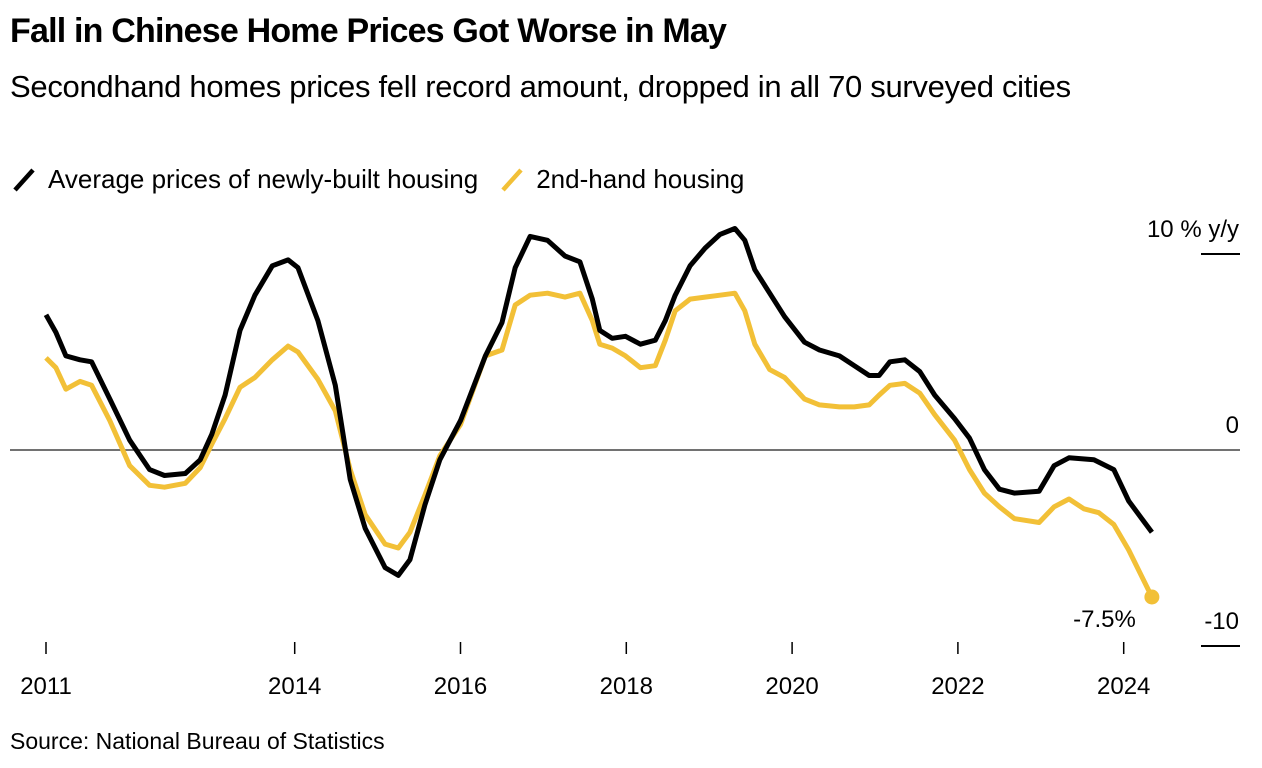 This screenshot has height=768, width=1262. What do you see at coordinates (512, 179) in the screenshot?
I see `legend-swatch-secondhand-housing-icon` at bounding box center [512, 179].